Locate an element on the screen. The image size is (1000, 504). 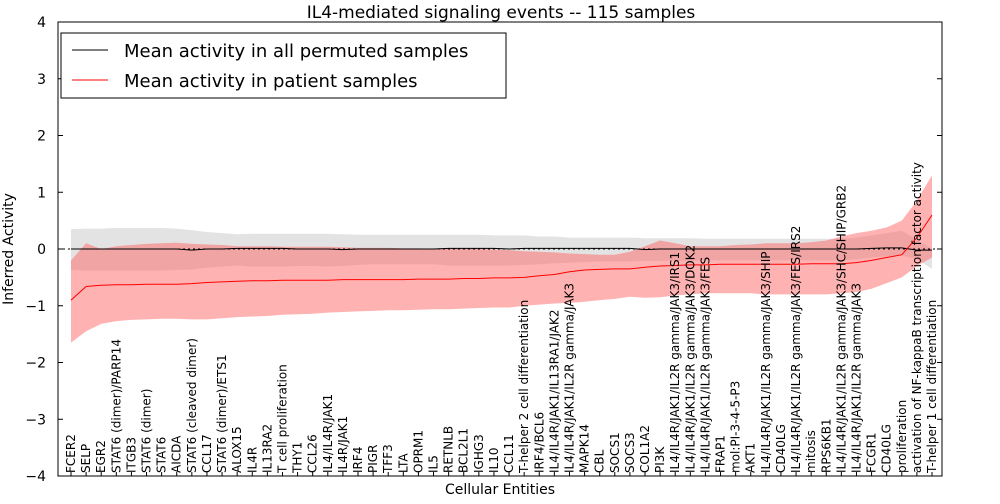
y-tick-label: 0 is located at coordinates (41, 250).